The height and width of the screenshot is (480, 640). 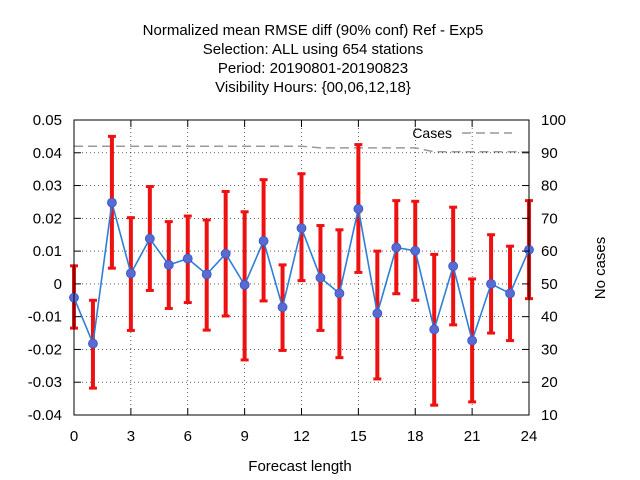 What do you see at coordinates (529, 436) in the screenshot?
I see `x-tick-label: 24` at bounding box center [529, 436].